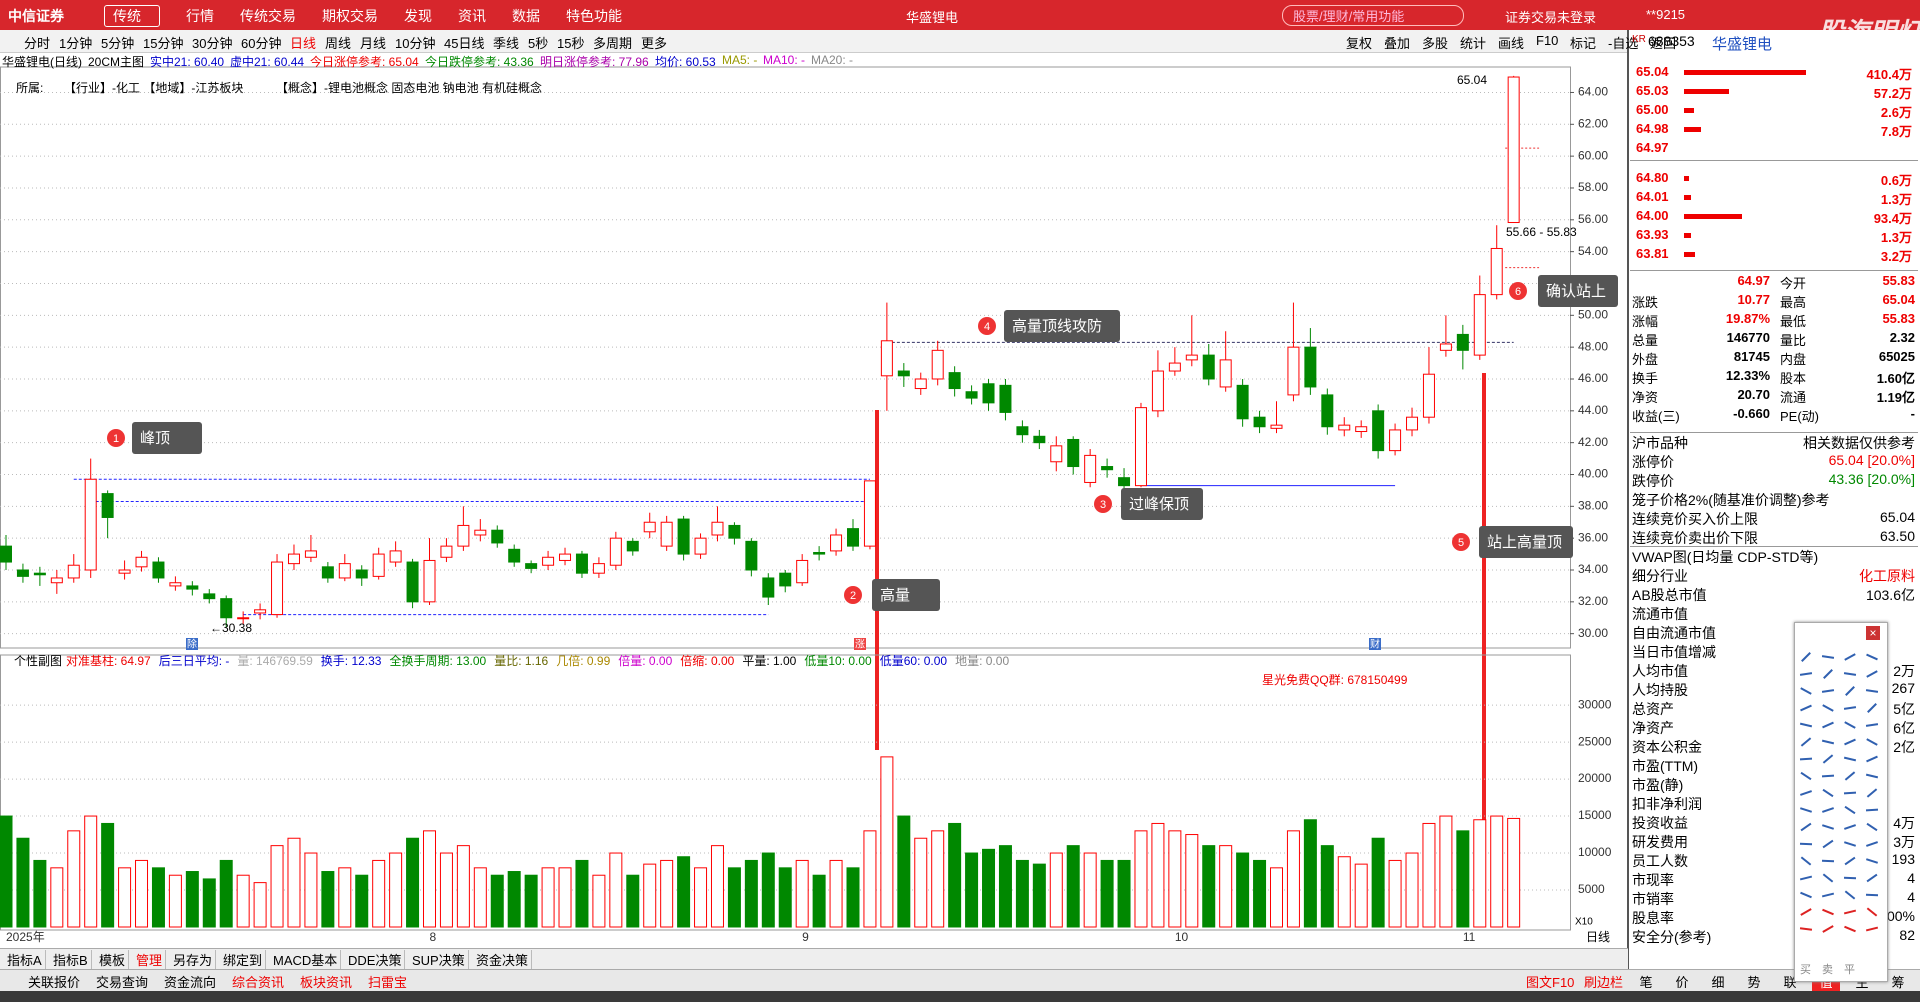 This screenshot has height=1002, width=1920. What do you see at coordinates (1373, 15) in the screenshot?
I see `search-box: 股票/理财/常用功能` at bounding box center [1373, 15].